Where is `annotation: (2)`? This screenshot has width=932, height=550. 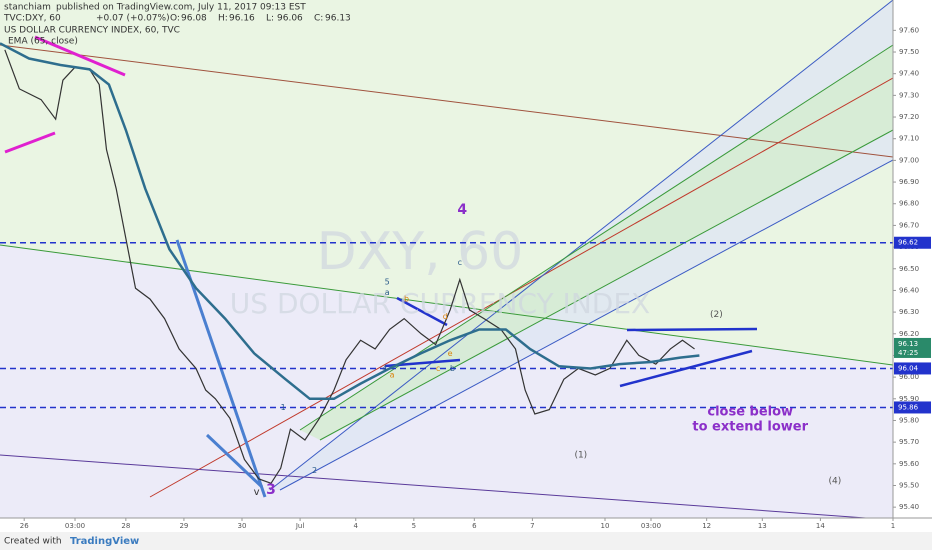
annotation: (2) is located at coordinates (716, 315).